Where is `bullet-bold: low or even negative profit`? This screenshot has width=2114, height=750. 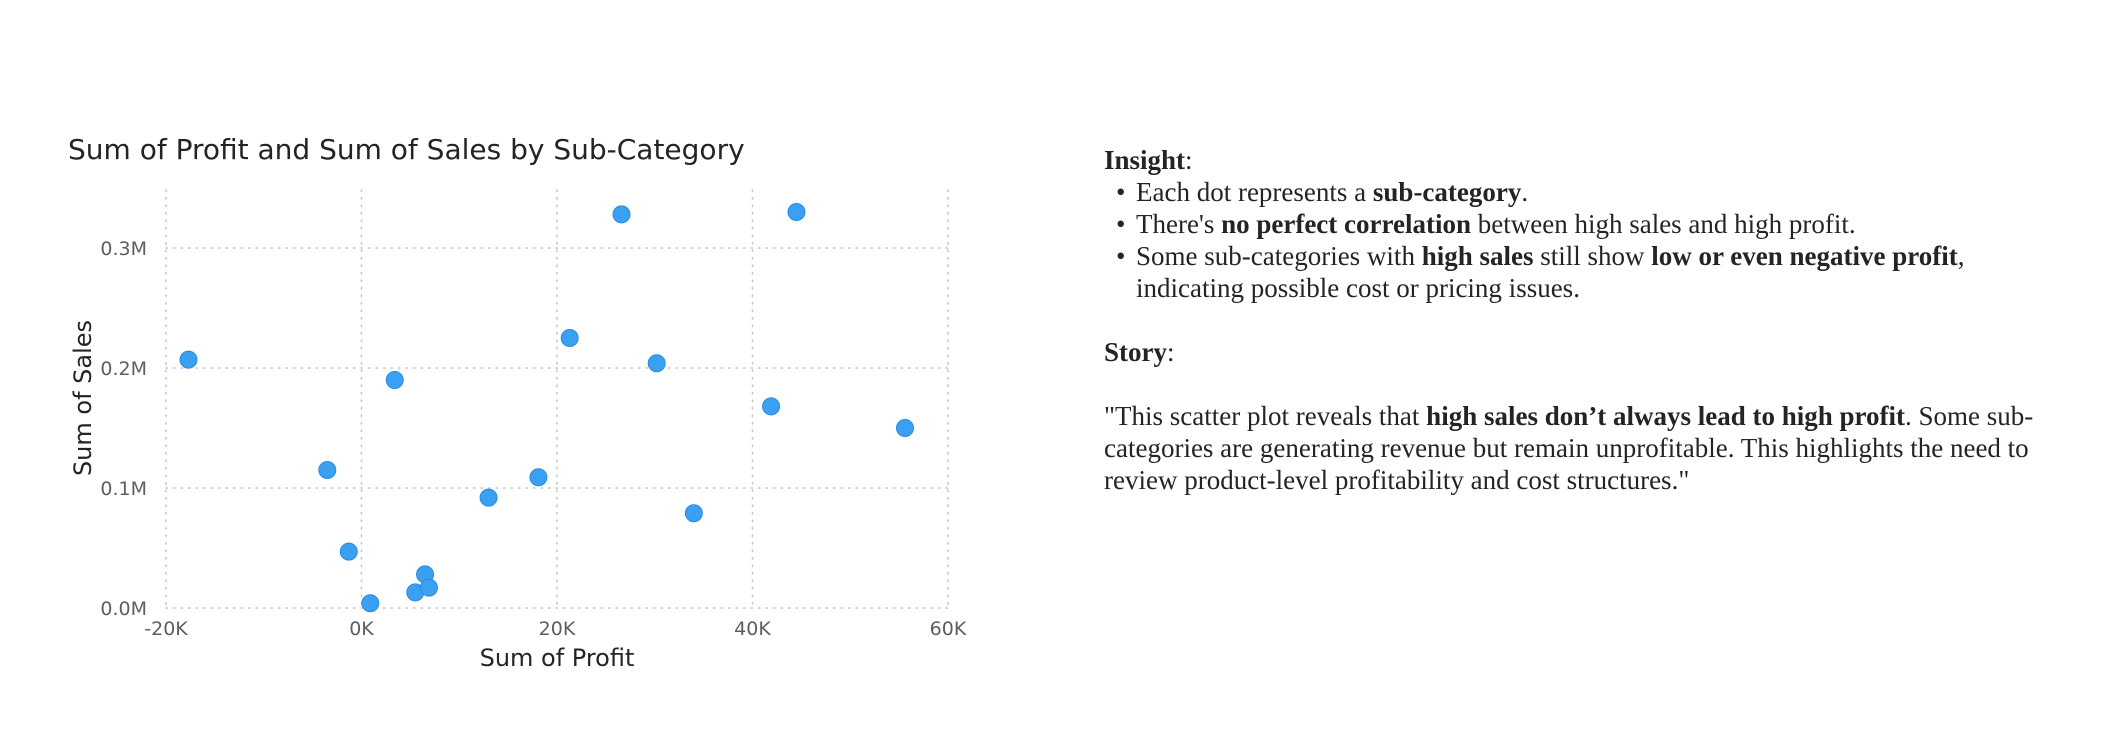 bullet-bold: low or even negative profit is located at coordinates (1804, 256).